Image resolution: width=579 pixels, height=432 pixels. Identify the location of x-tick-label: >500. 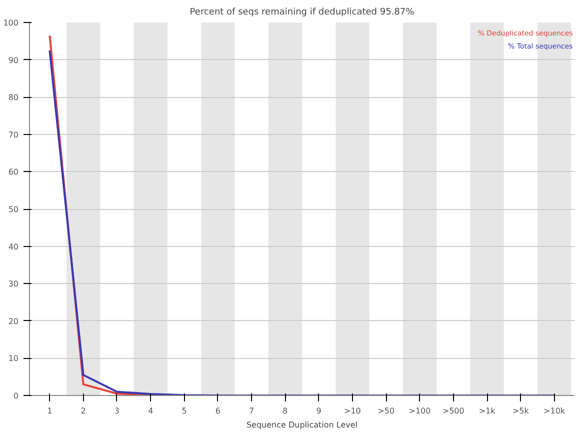
(453, 411).